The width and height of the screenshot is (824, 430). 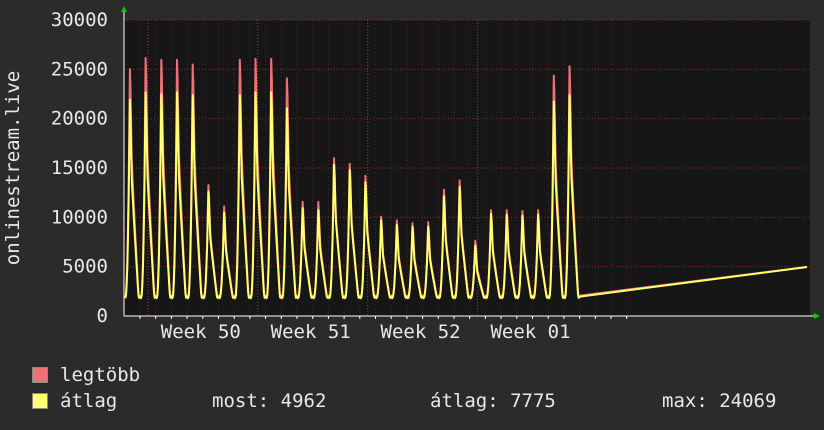 I want to click on stat-max: max: 24069, so click(x=719, y=401).